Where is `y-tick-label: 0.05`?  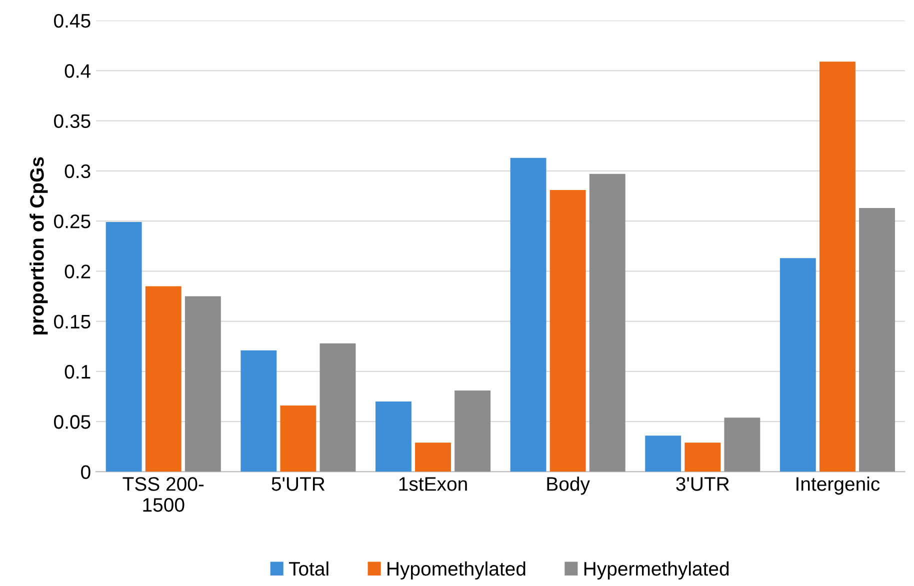
y-tick-label: 0.05 is located at coordinates (72, 422).